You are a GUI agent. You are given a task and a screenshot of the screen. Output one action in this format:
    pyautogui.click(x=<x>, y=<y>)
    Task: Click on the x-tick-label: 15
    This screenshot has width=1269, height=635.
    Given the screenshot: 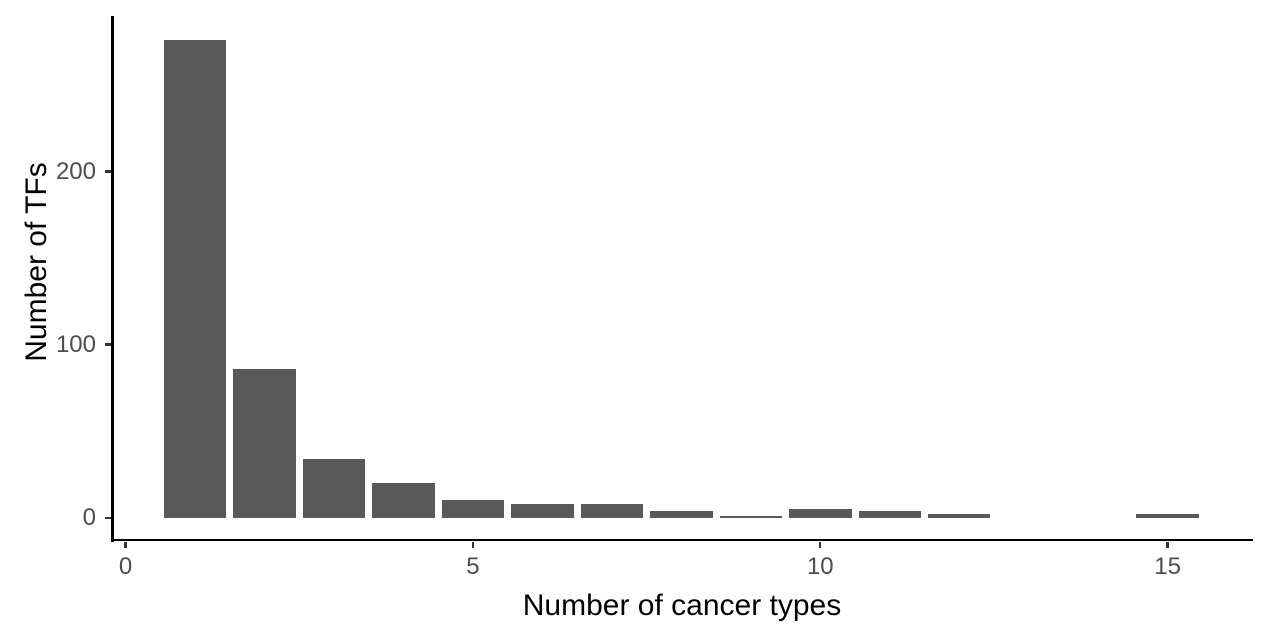 What is the action you would take?
    pyautogui.click(x=1167, y=566)
    